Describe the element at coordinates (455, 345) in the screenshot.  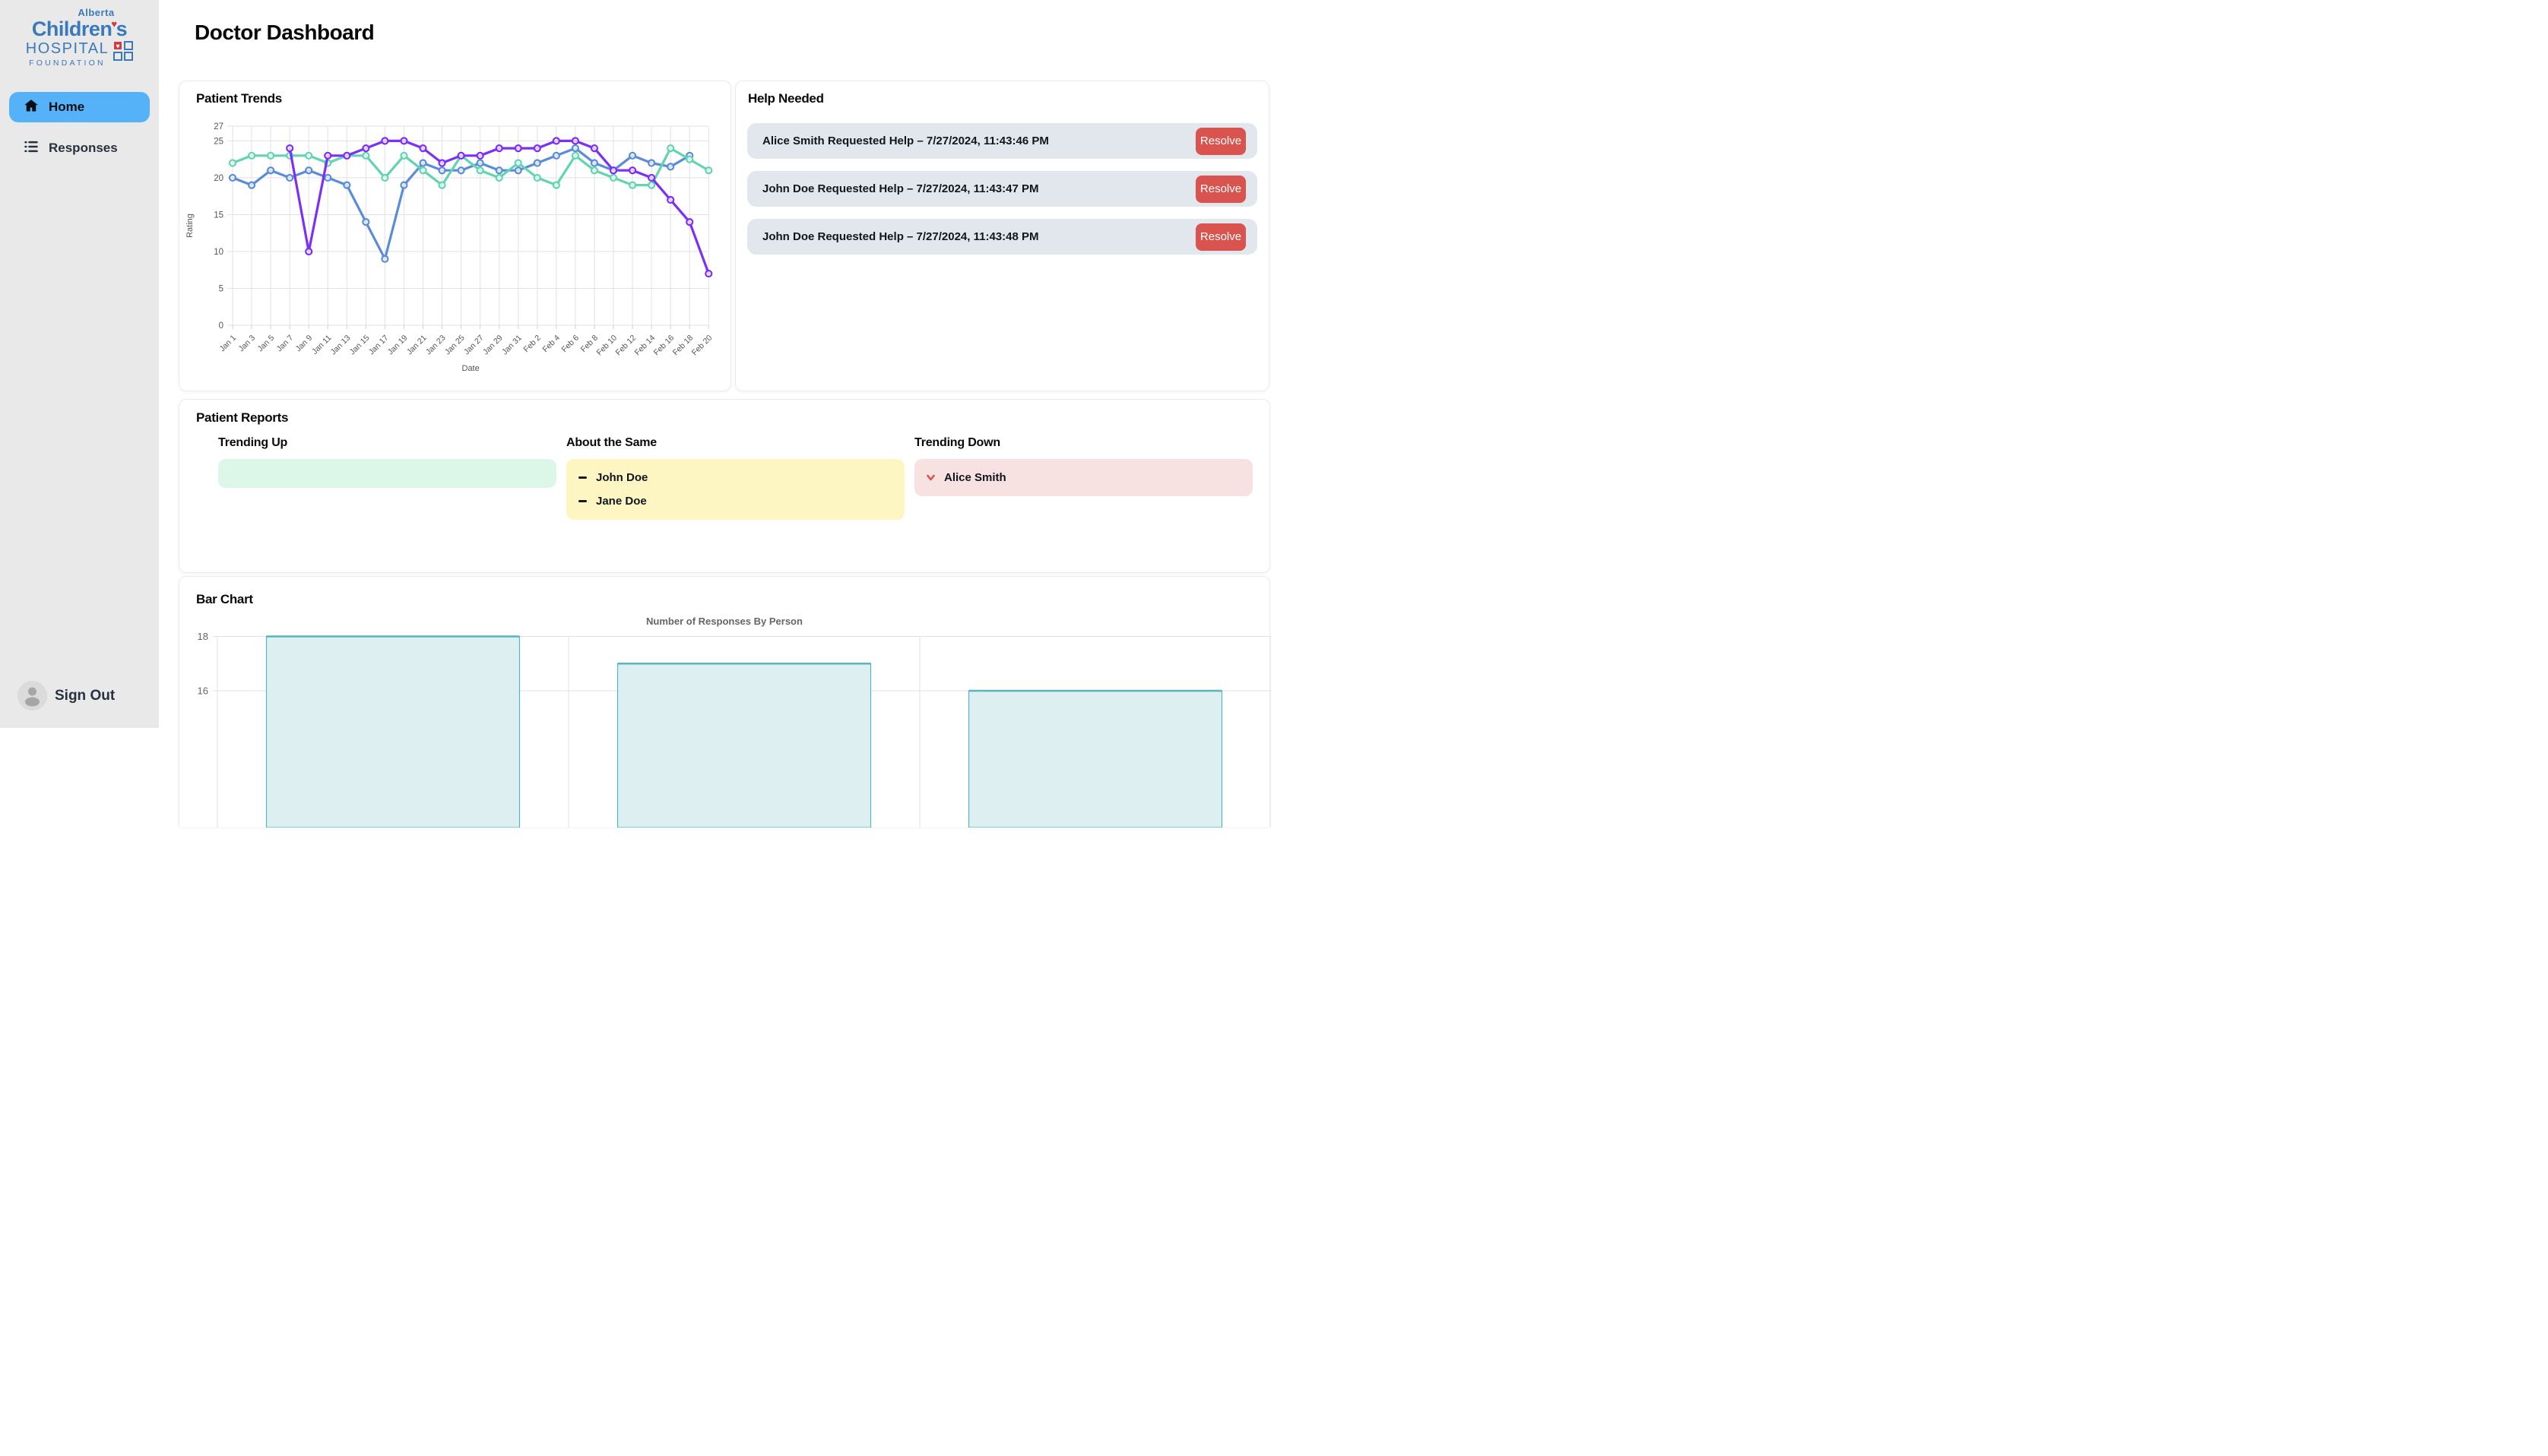
I see `svg-text: Jan 25` at that location.